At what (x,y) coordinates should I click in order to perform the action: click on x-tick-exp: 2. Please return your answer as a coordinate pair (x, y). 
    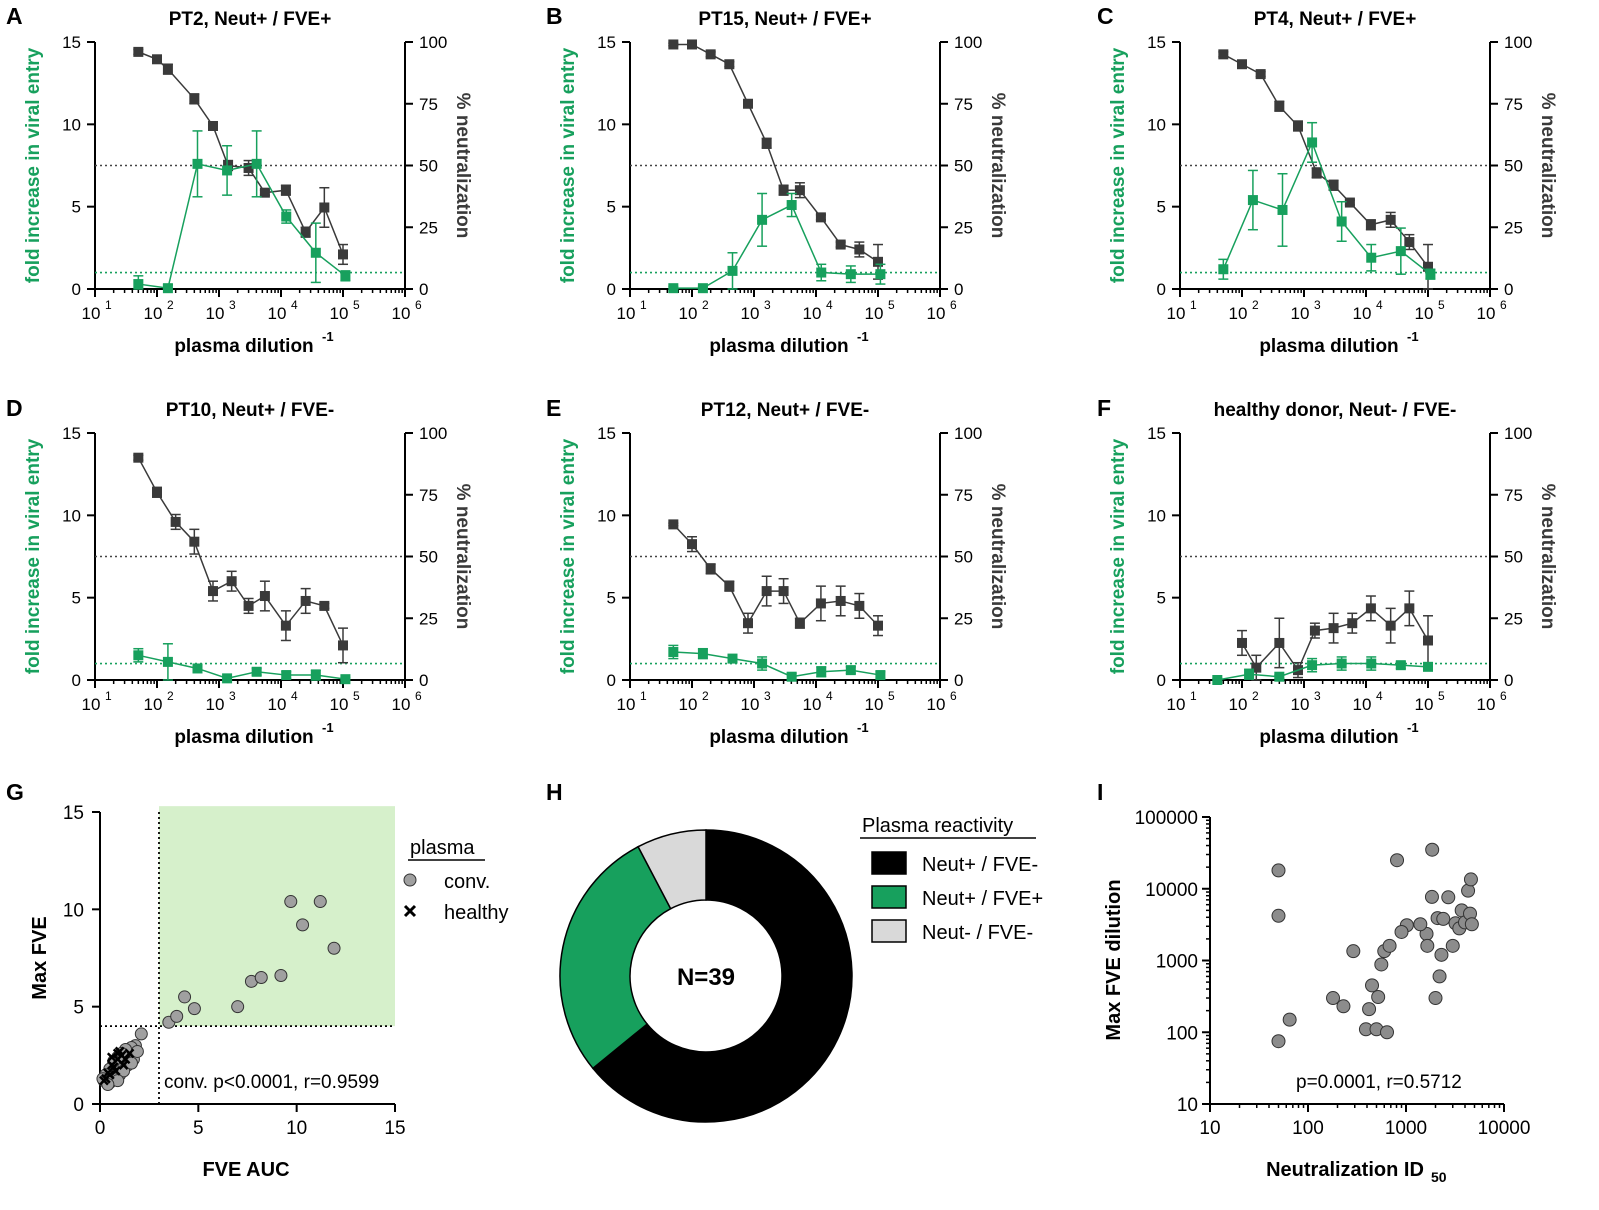
    Looking at the image, I should click on (170, 696).